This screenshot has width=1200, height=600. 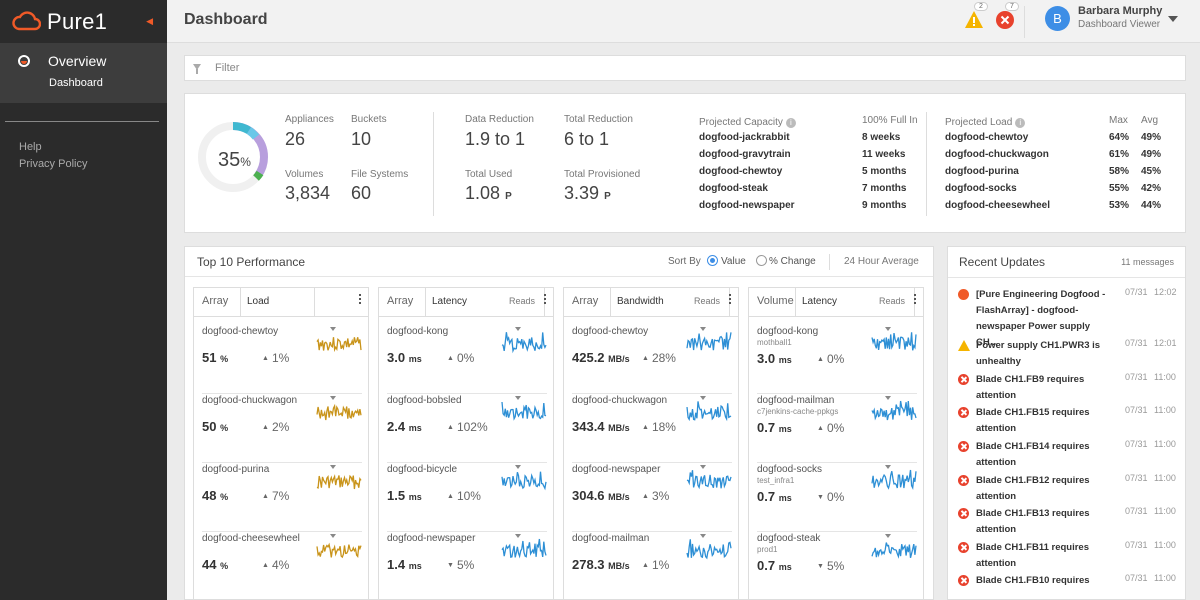 I want to click on sidebar-item-label: Overview, so click(x=77, y=61).